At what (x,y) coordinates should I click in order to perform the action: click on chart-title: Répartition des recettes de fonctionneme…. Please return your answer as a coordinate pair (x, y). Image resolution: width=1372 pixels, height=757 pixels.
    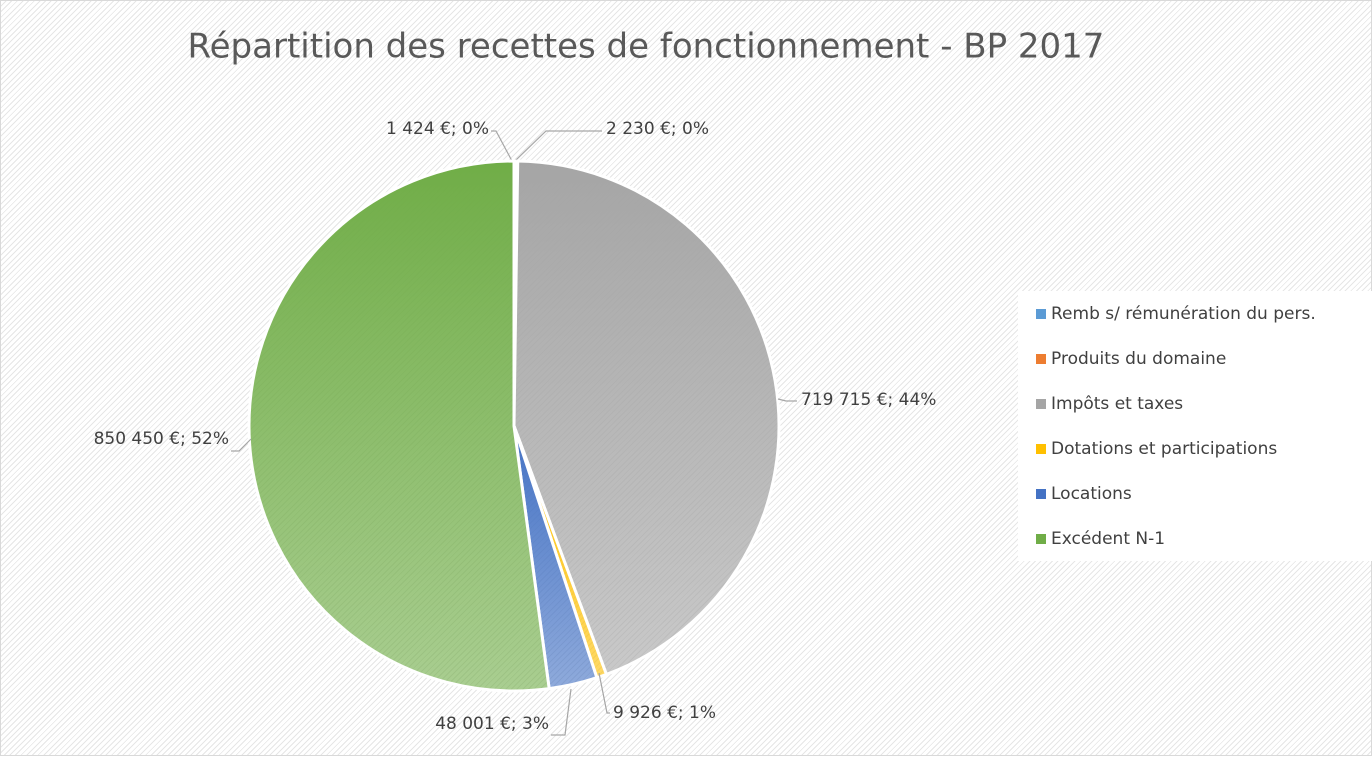
    Looking at the image, I should click on (646, 47).